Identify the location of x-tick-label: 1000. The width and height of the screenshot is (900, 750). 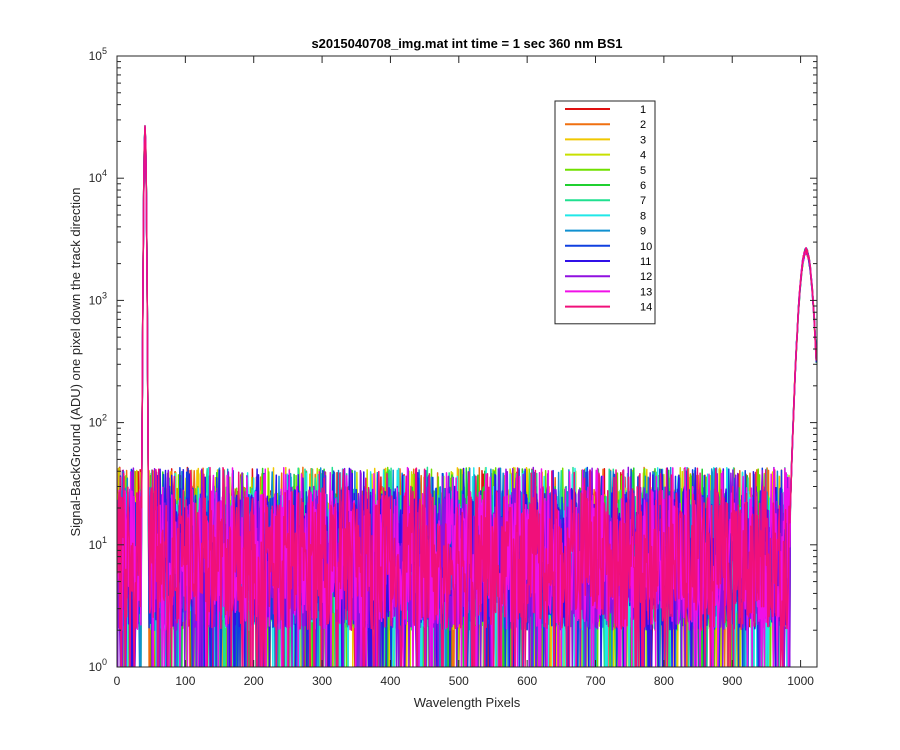
(800, 681).